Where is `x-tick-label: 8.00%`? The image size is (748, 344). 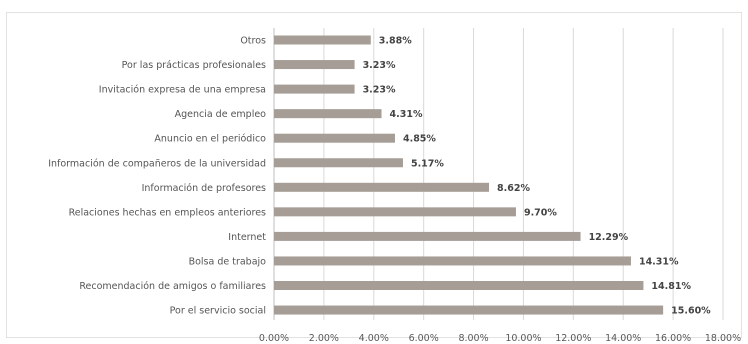
x-tick-label: 8.00% is located at coordinates (473, 338).